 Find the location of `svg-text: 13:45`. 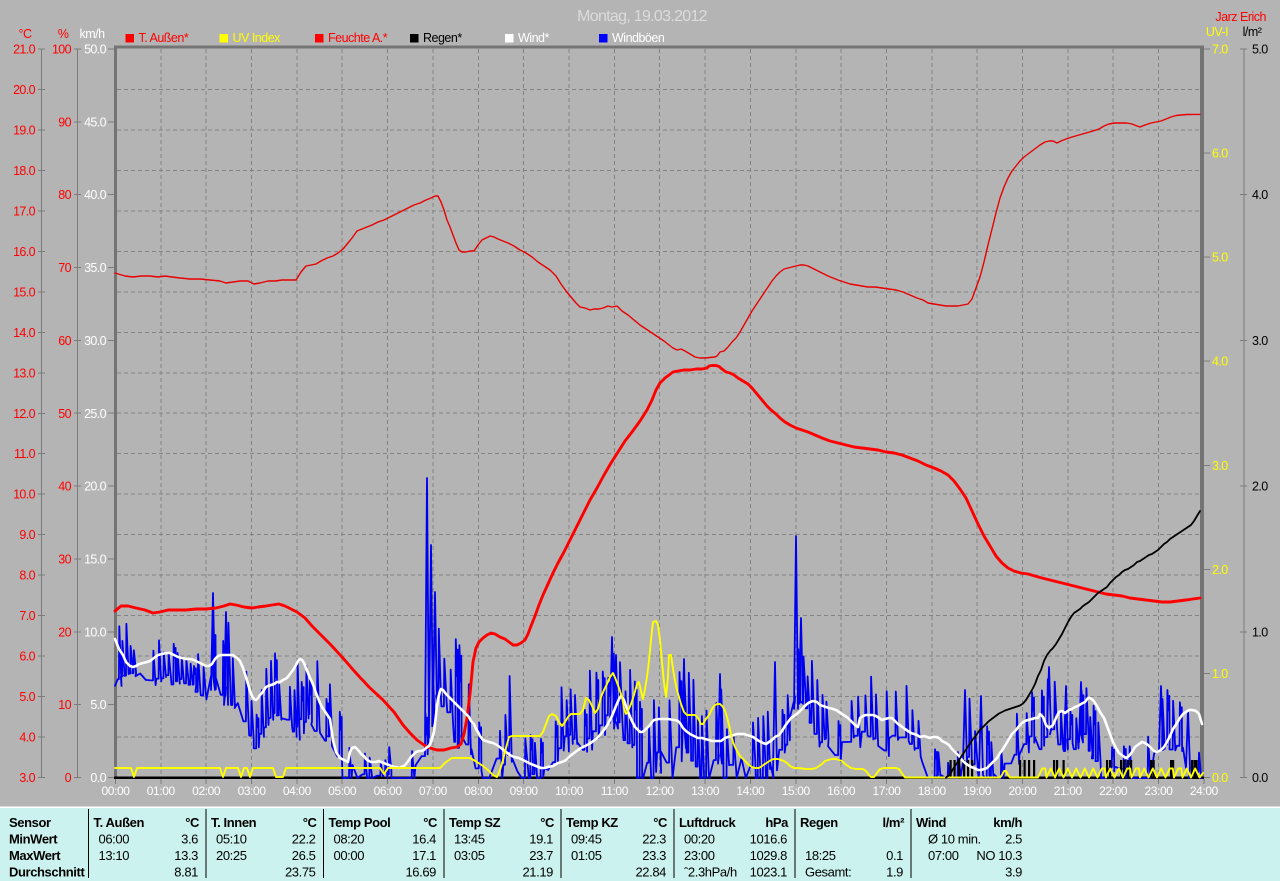

svg-text: 13:45 is located at coordinates (469, 839).